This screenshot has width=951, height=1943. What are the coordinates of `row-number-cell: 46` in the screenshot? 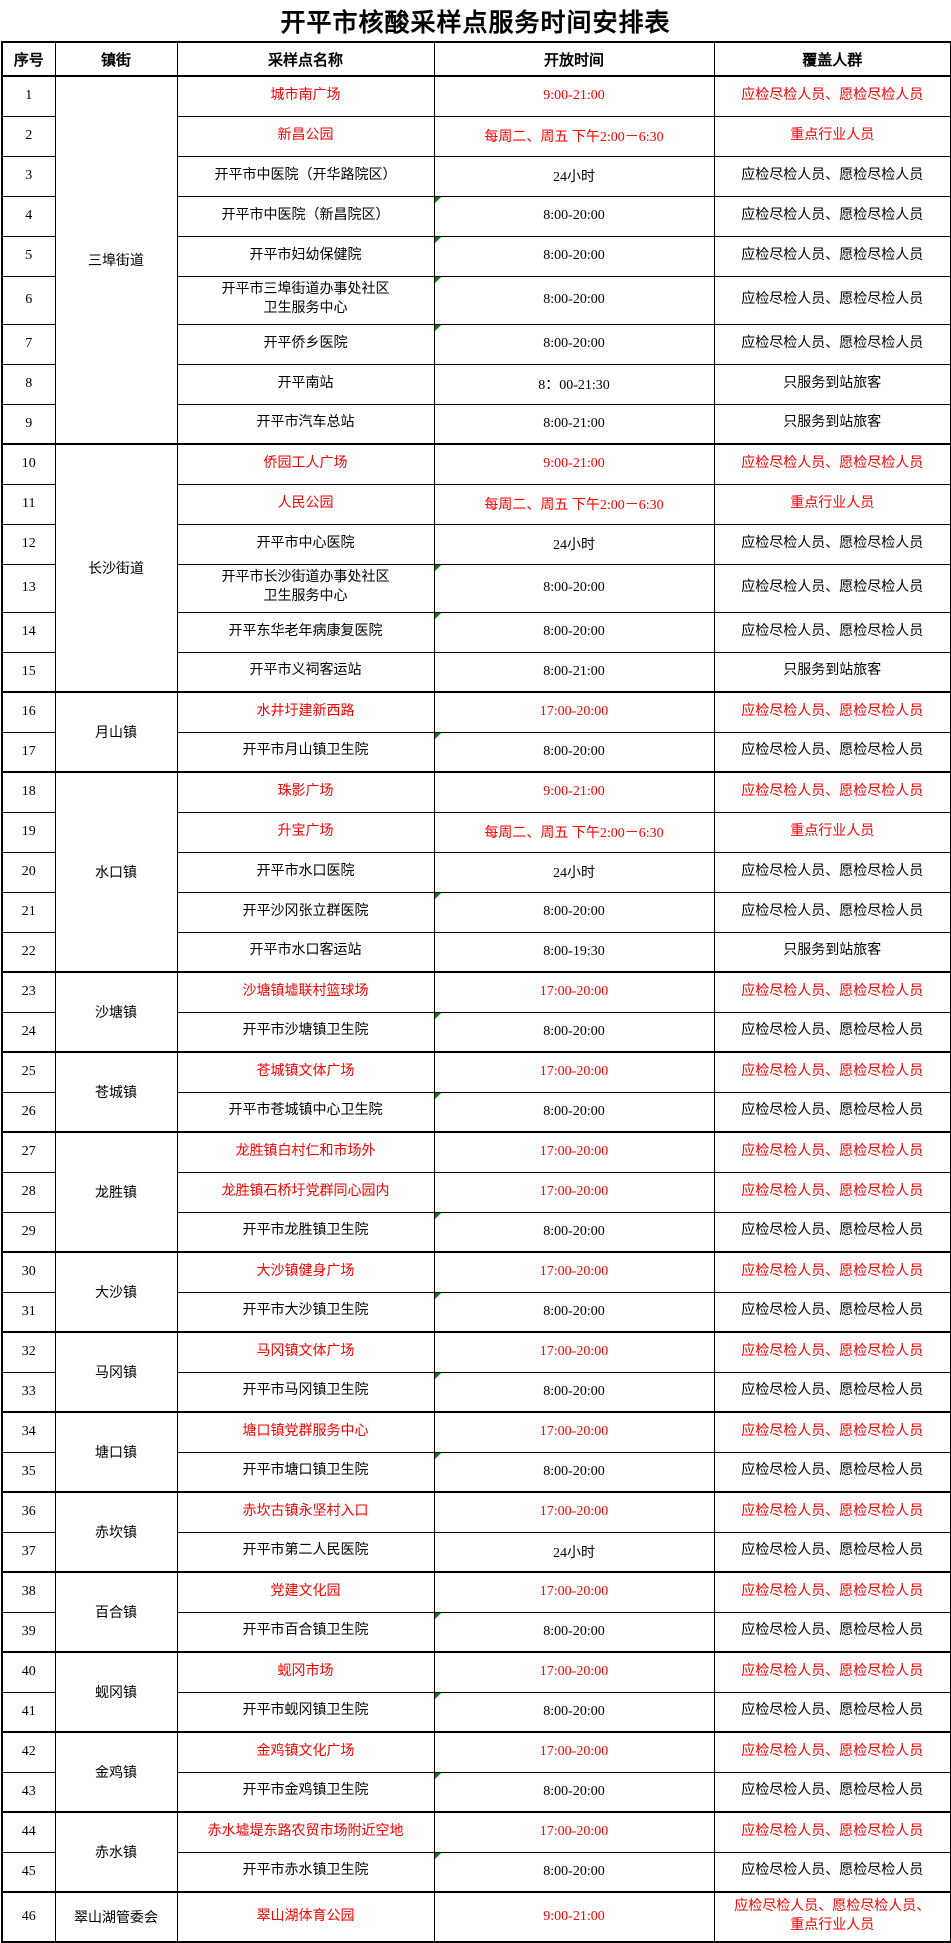 It's located at (28, 1917).